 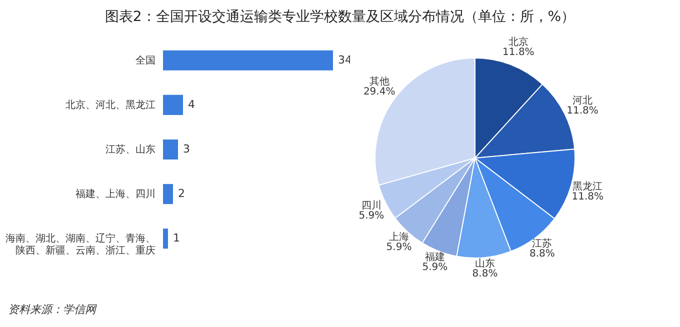 I want to click on text: 资料来源：学信网, so click(x=52, y=309).